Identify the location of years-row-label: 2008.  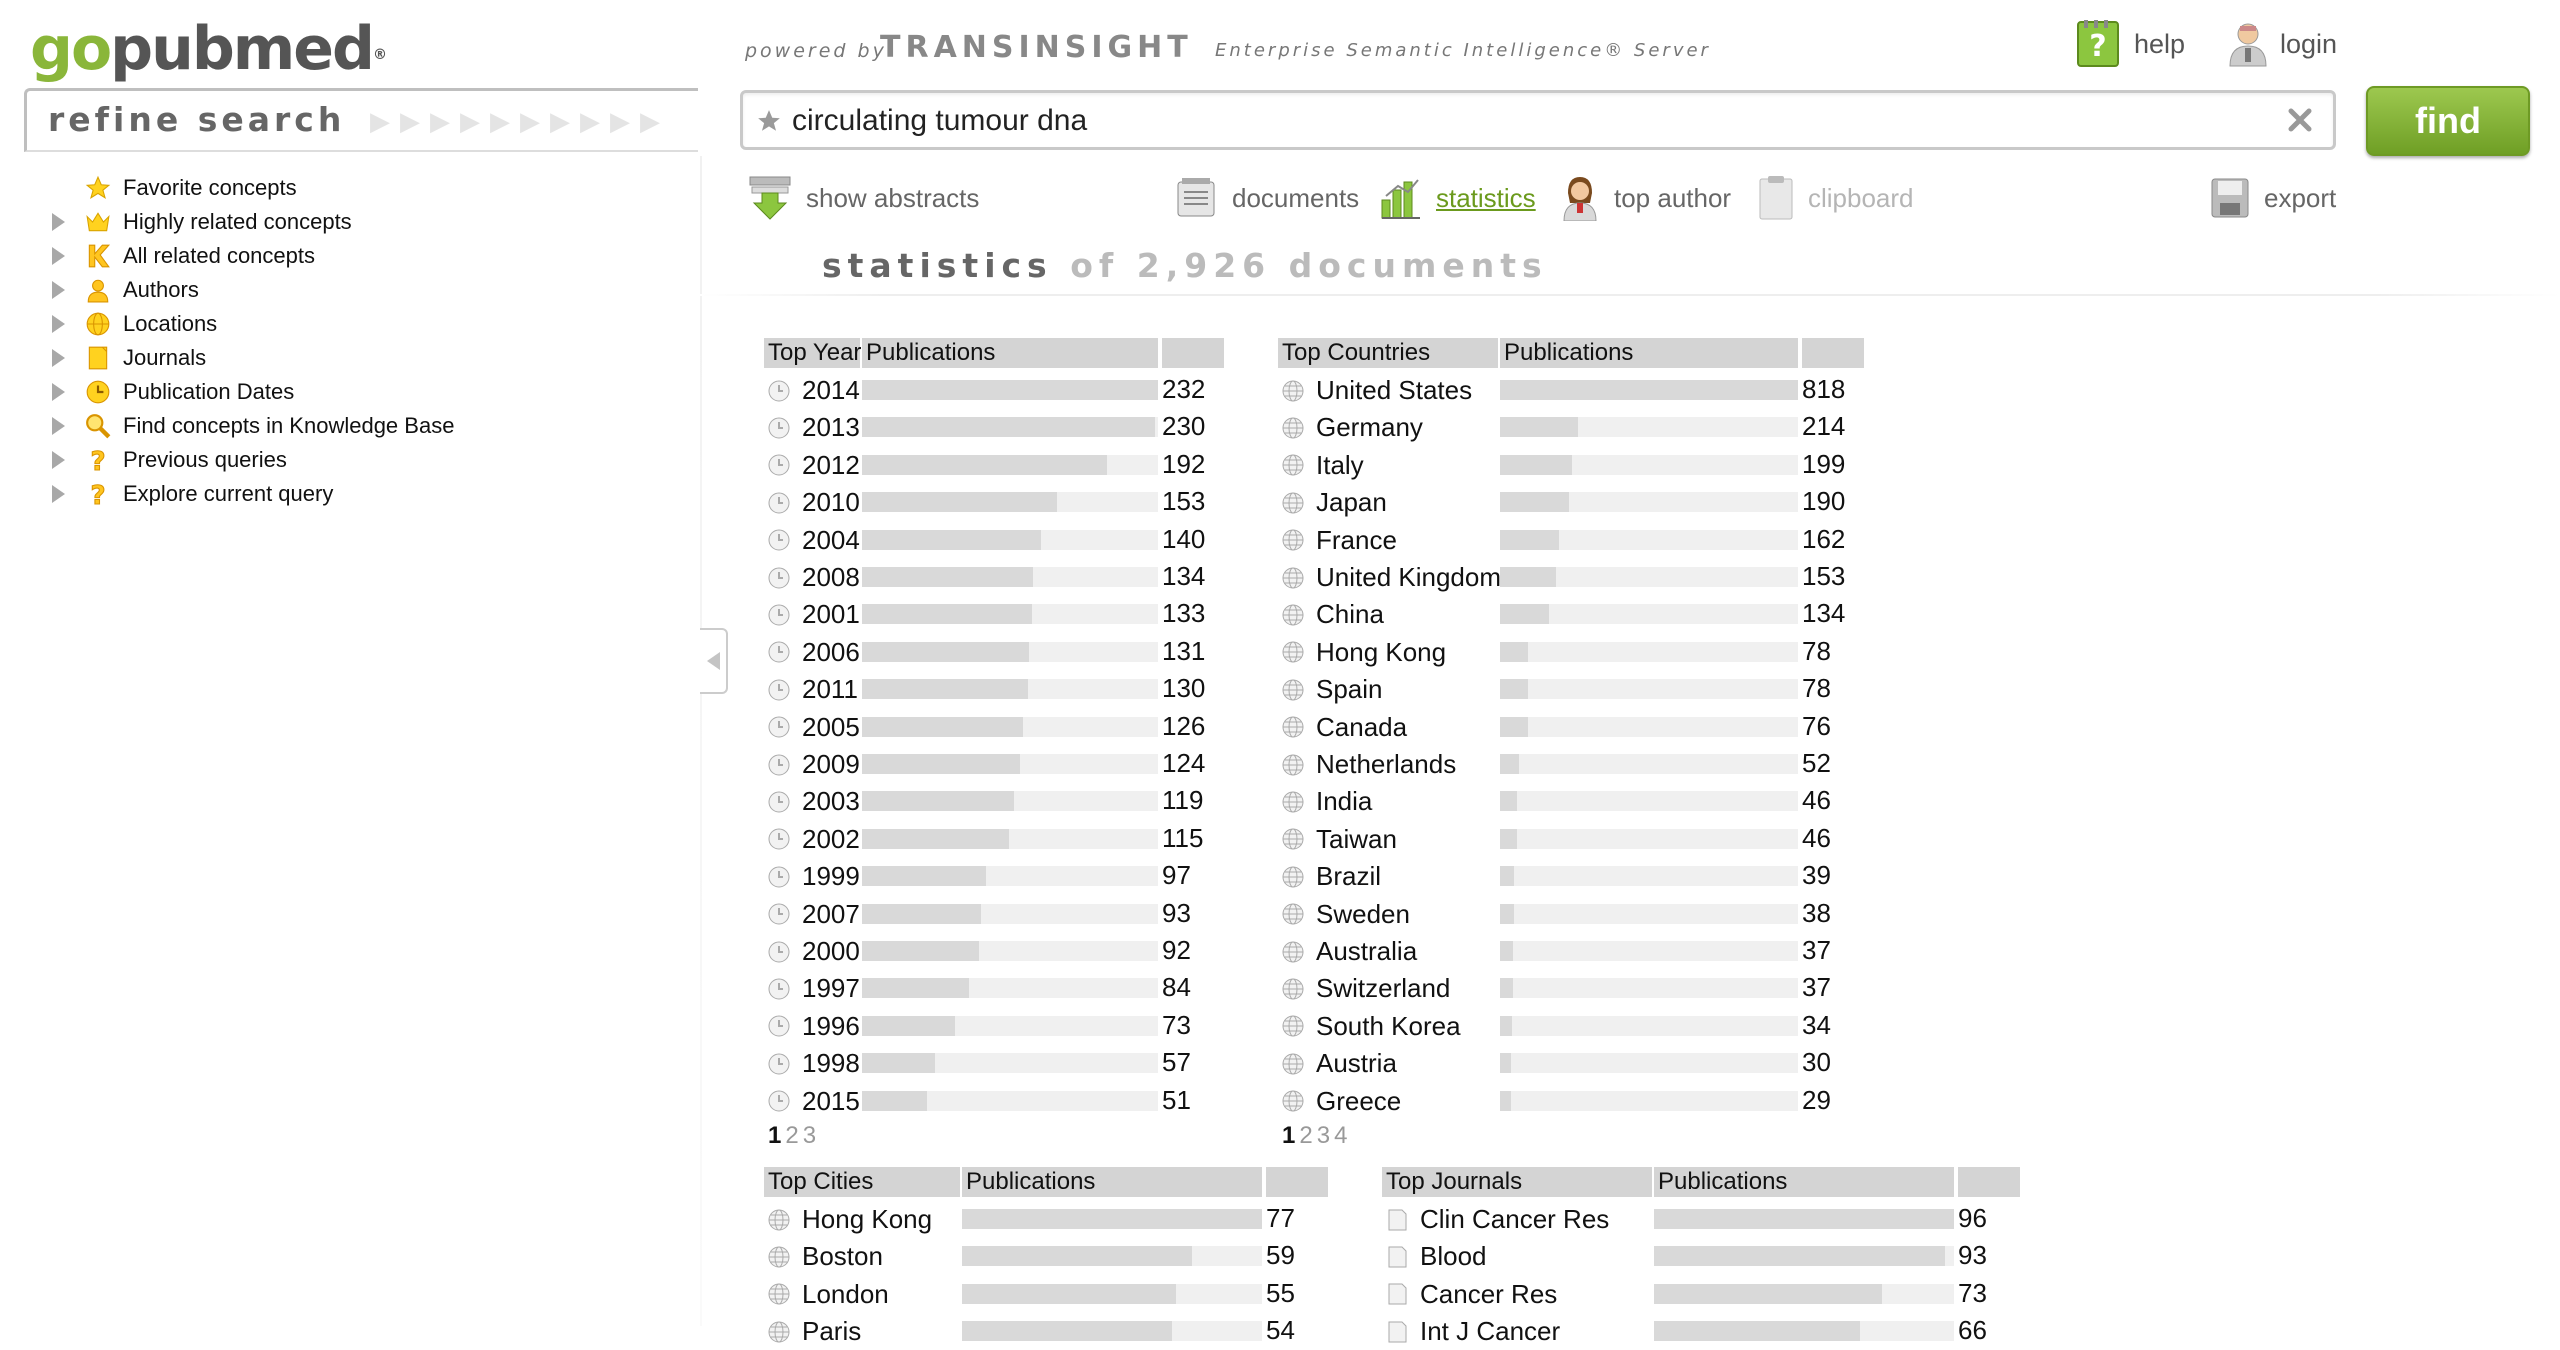
(831, 577).